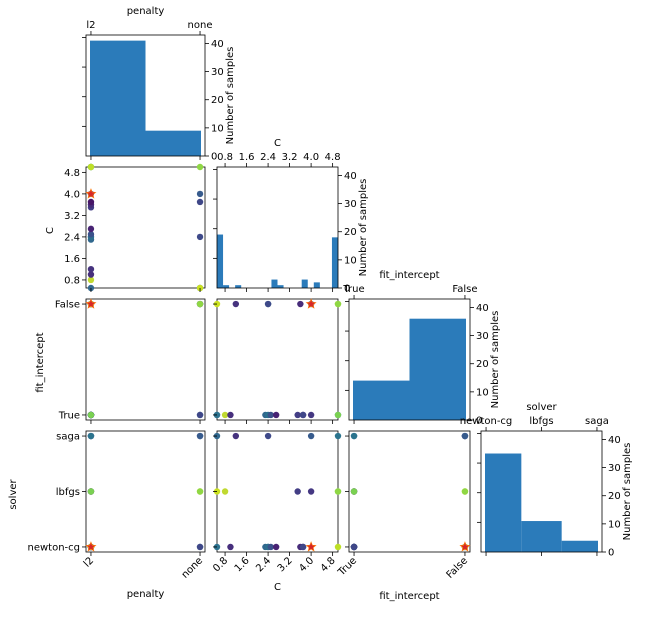 The width and height of the screenshot is (663, 631). What do you see at coordinates (90, 25) in the screenshot?
I see `top-tick-label: l2` at bounding box center [90, 25].